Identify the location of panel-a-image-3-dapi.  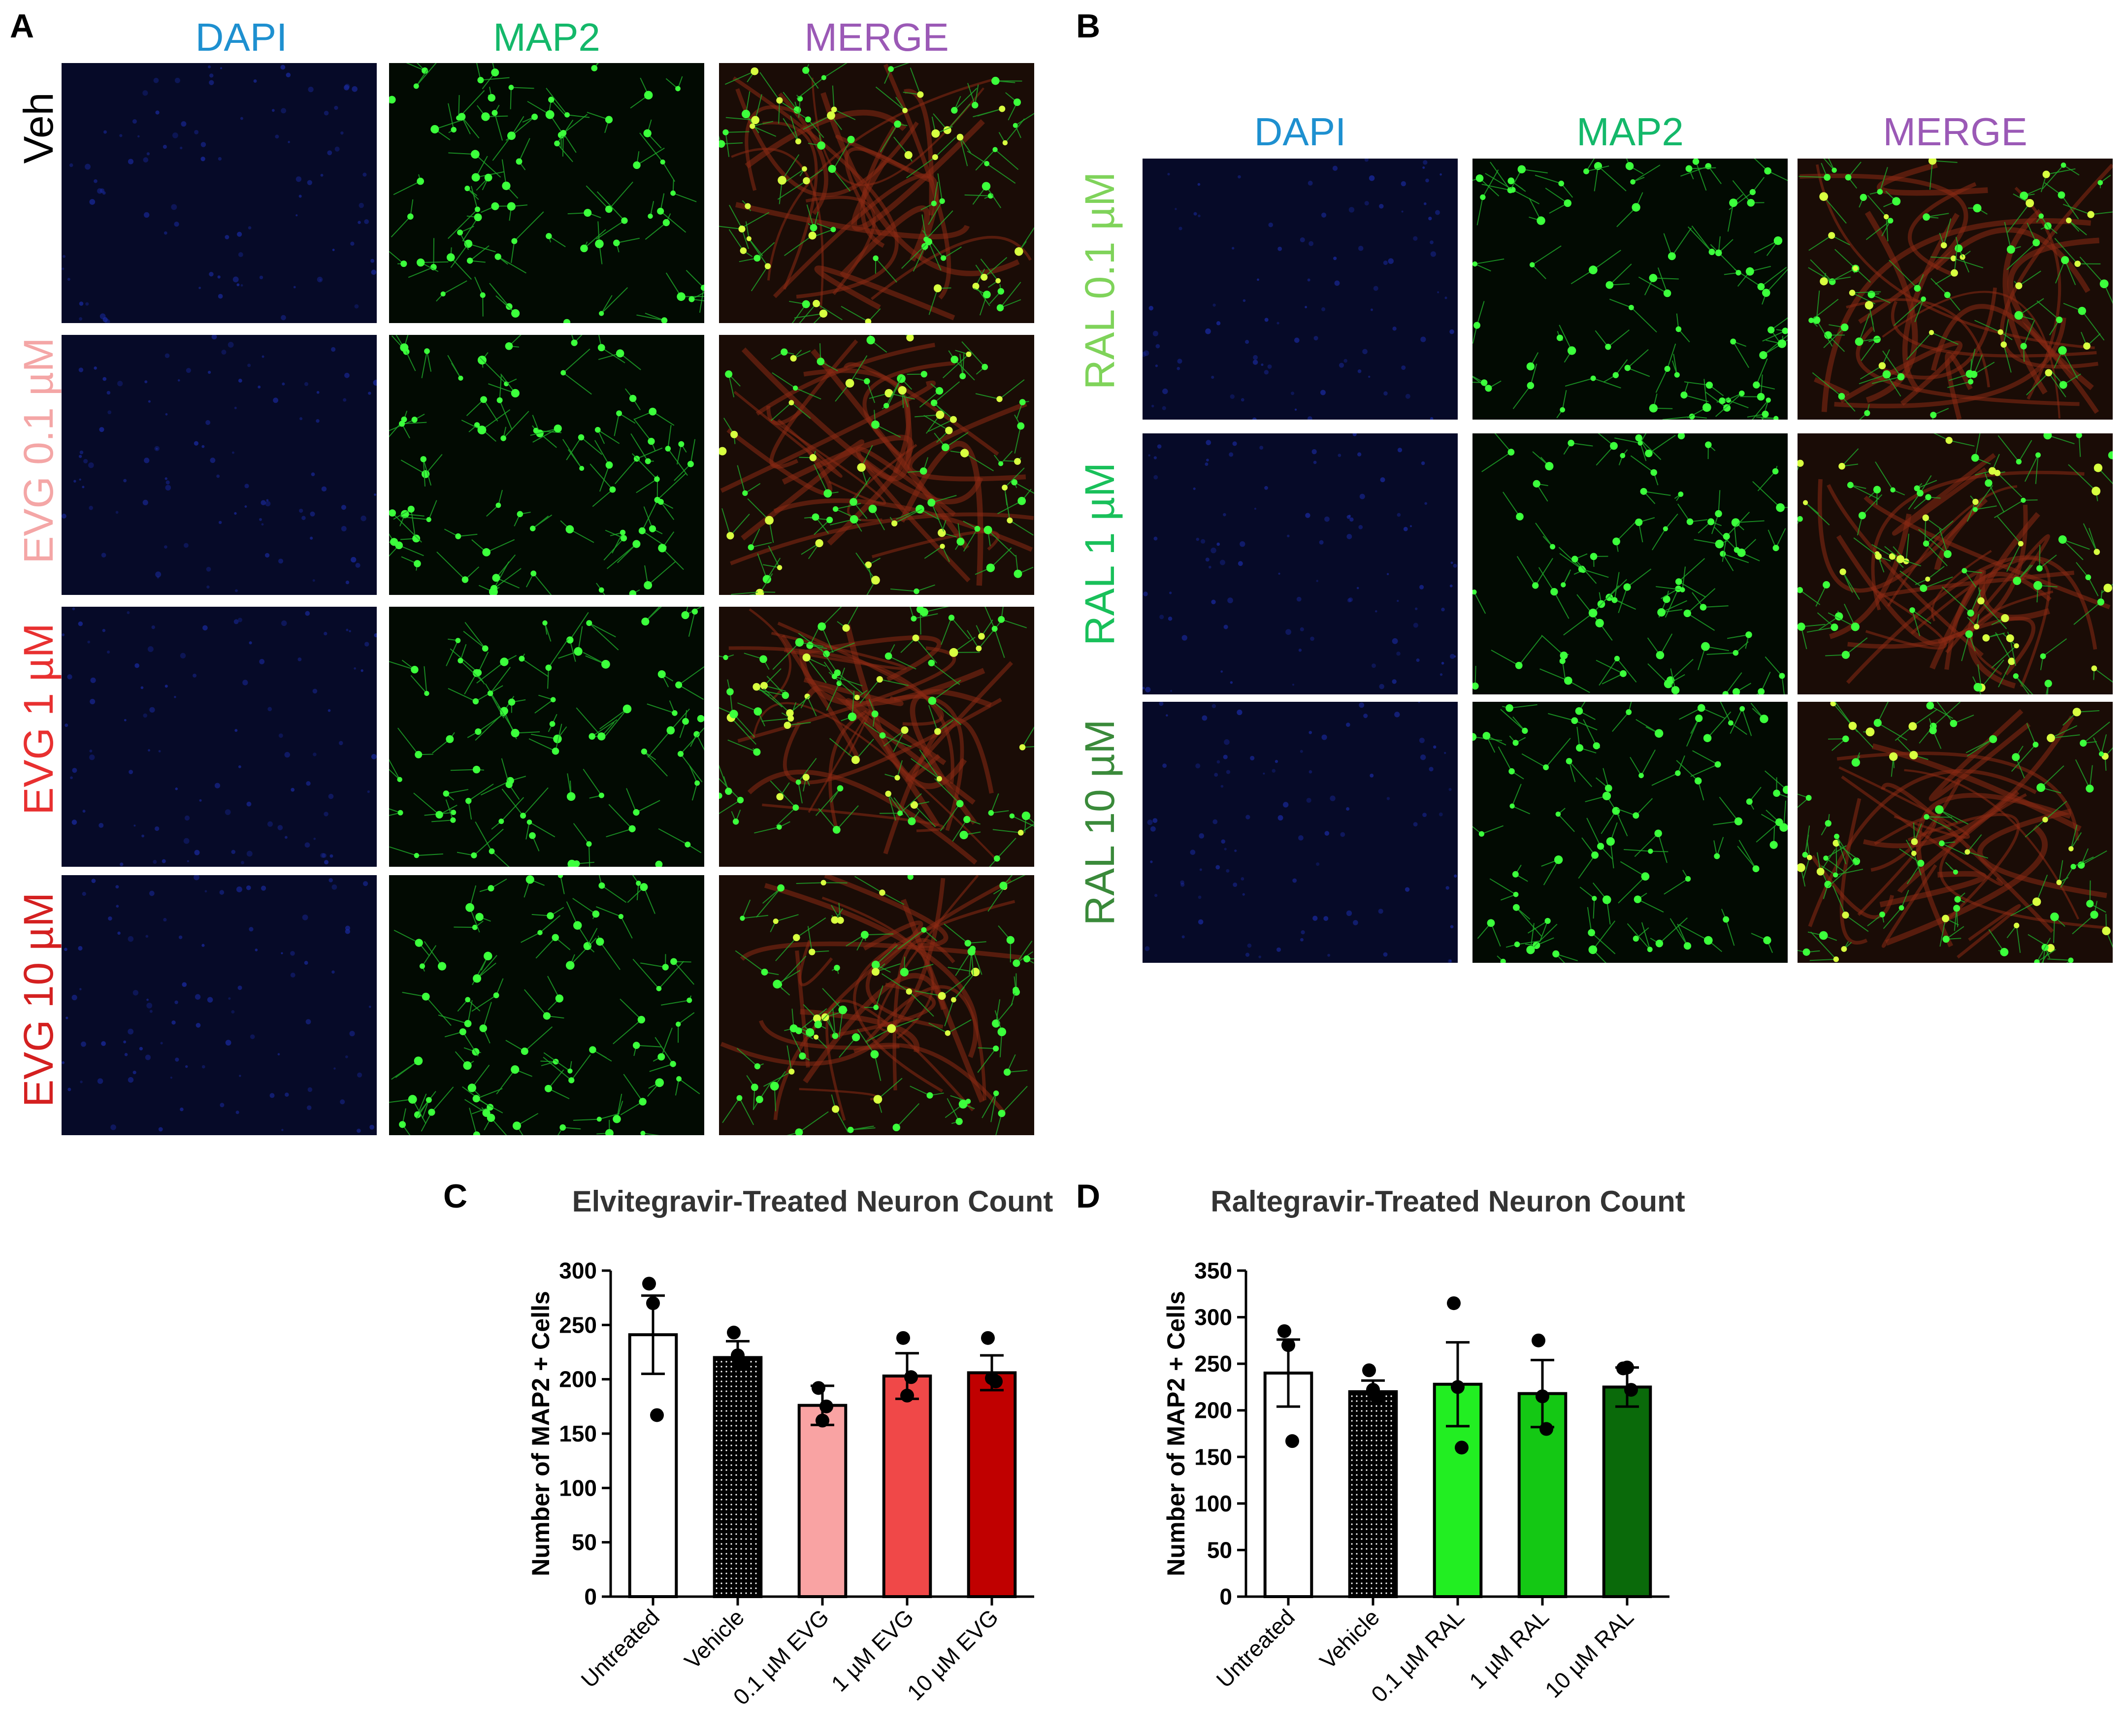
(219, 737).